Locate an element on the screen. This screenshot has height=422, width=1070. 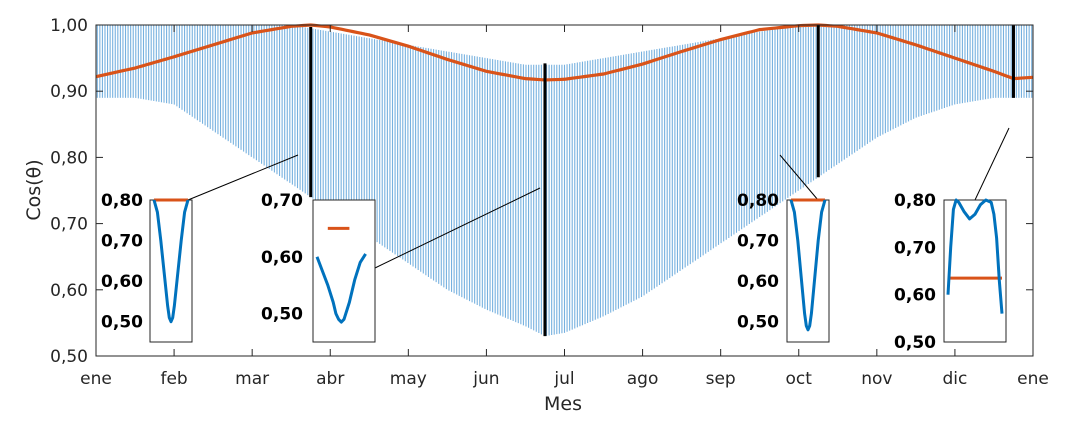
y-axis-label: Cos(θ) is located at coordinates (34, 189).